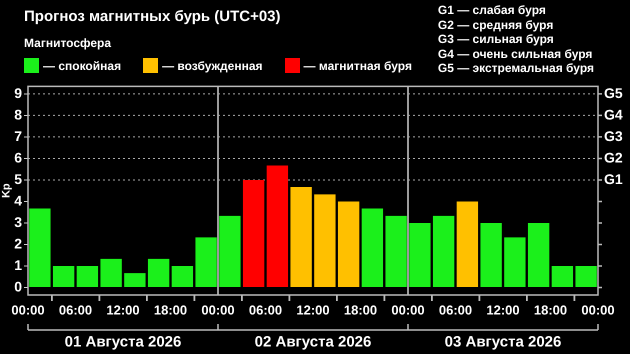 The width and height of the screenshot is (630, 354). I want to click on ref-line-label: G2, so click(613, 157).